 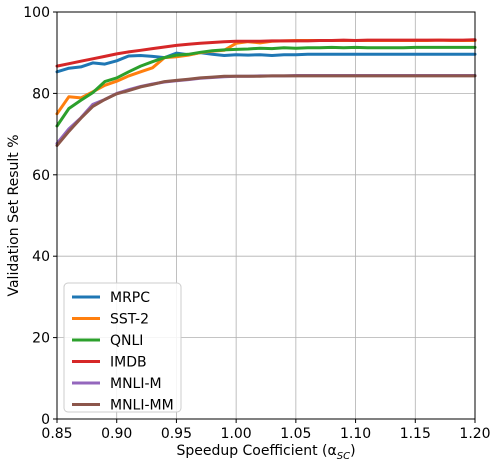 What do you see at coordinates (128, 363) in the screenshot?
I see `legend-label-imdb: IMDB` at bounding box center [128, 363].